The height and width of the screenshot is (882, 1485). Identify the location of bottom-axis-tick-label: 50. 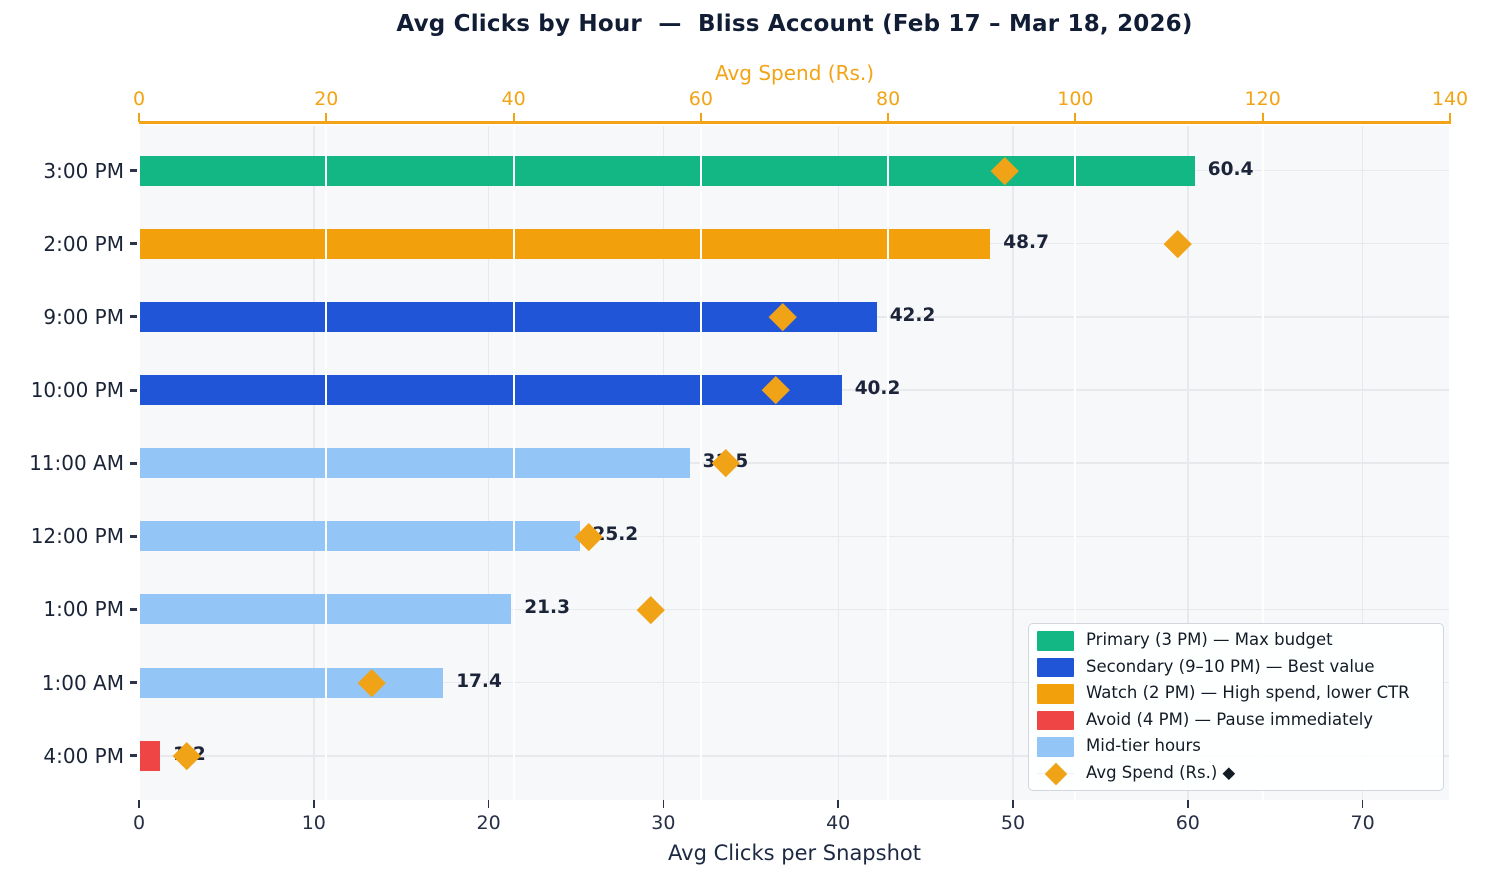
(1013, 823).